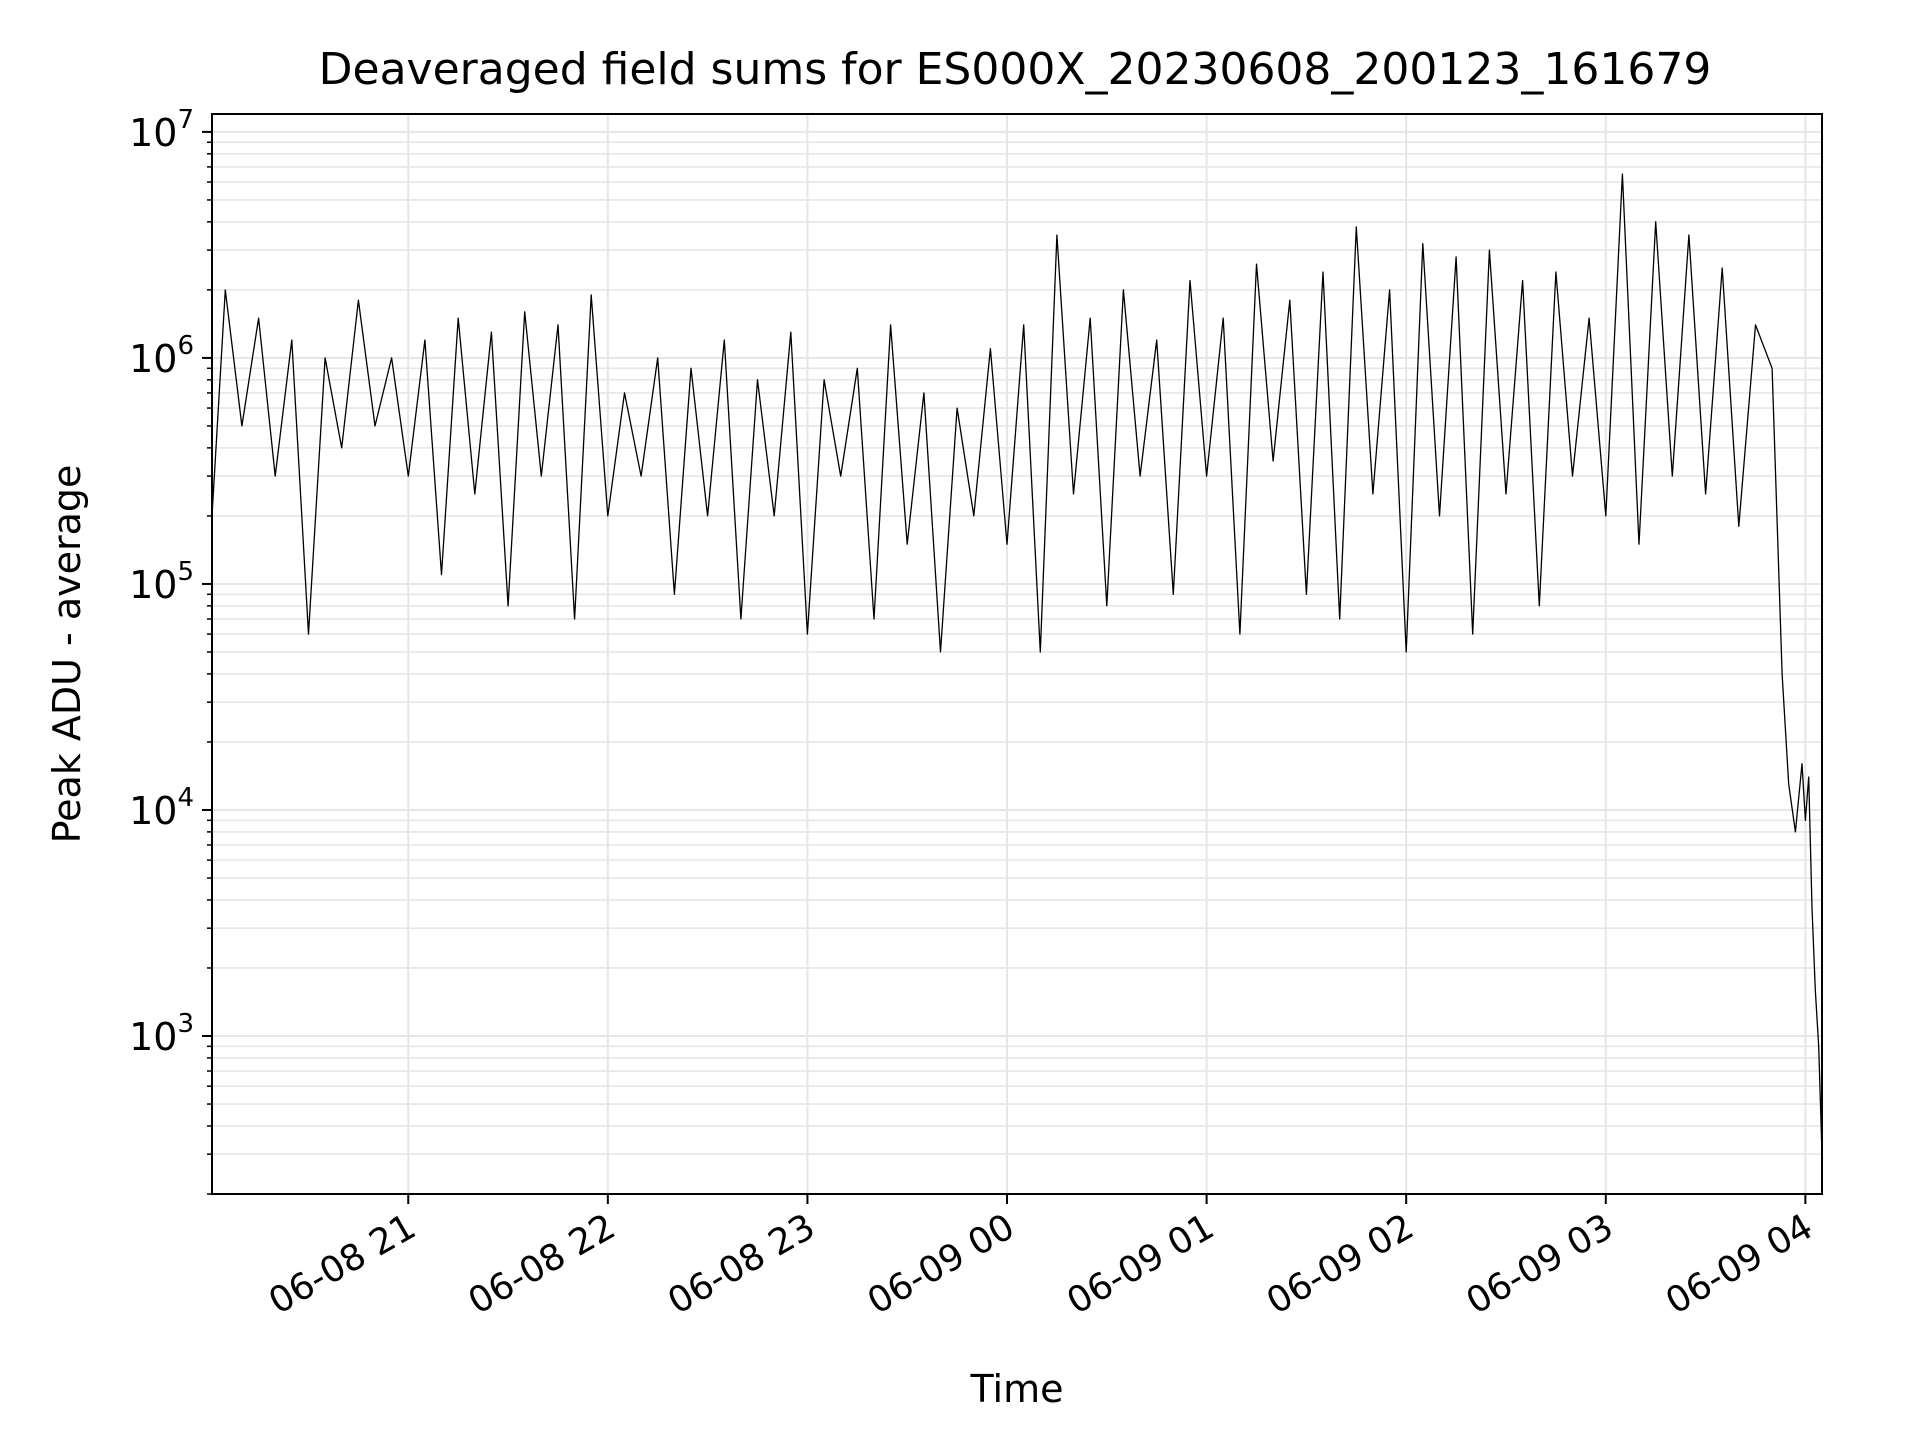 Image resolution: width=1920 pixels, height=1440 pixels. I want to click on y-tick-label: 10⁵, so click(161, 582).